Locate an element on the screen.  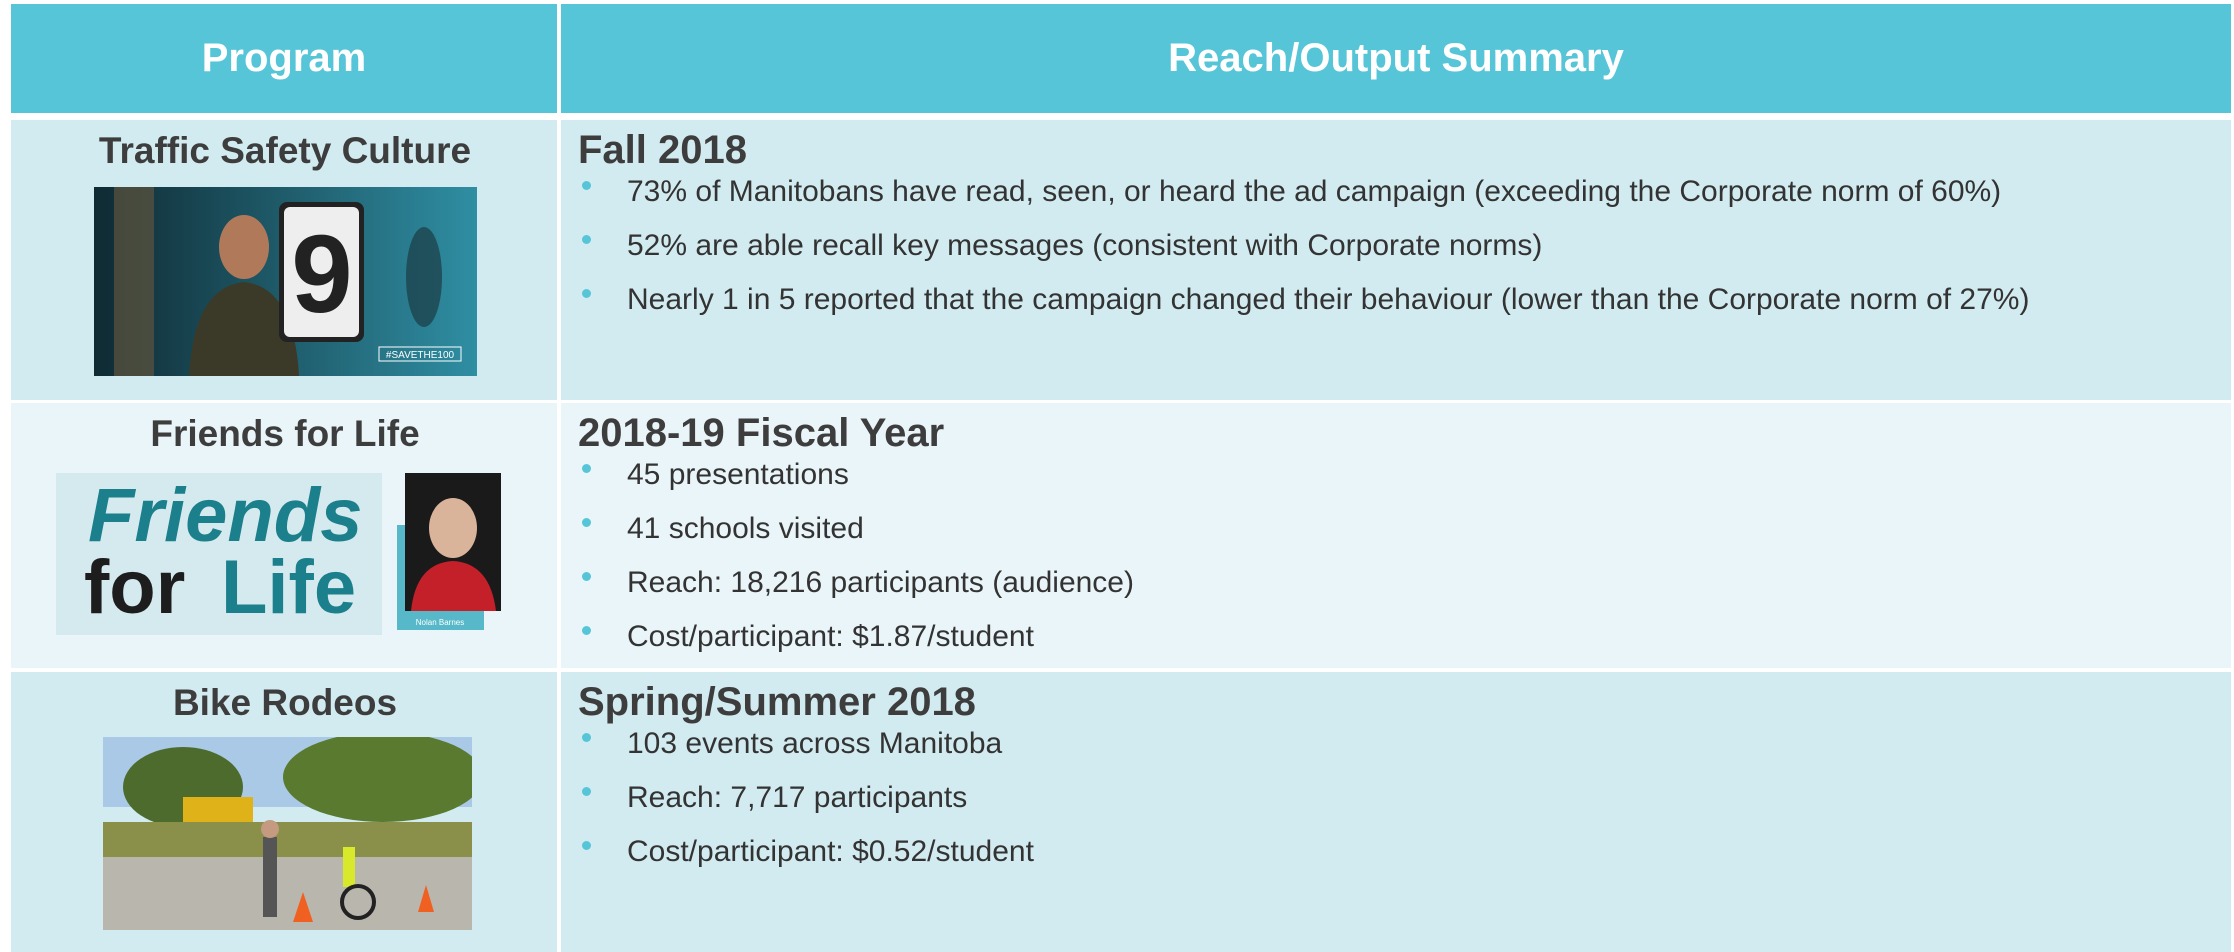
caption: Nolan Barnes is located at coordinates (440, 622).